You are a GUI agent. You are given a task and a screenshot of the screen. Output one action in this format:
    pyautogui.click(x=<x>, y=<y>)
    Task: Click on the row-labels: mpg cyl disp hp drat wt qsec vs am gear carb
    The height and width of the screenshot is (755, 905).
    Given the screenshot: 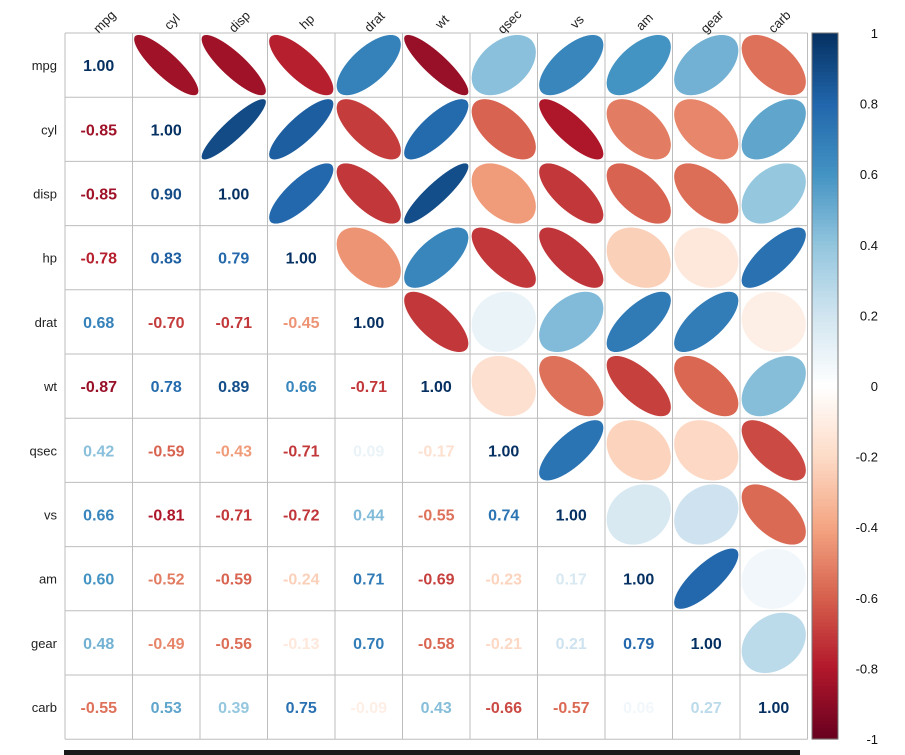 What is the action you would take?
    pyautogui.click(x=44, y=386)
    